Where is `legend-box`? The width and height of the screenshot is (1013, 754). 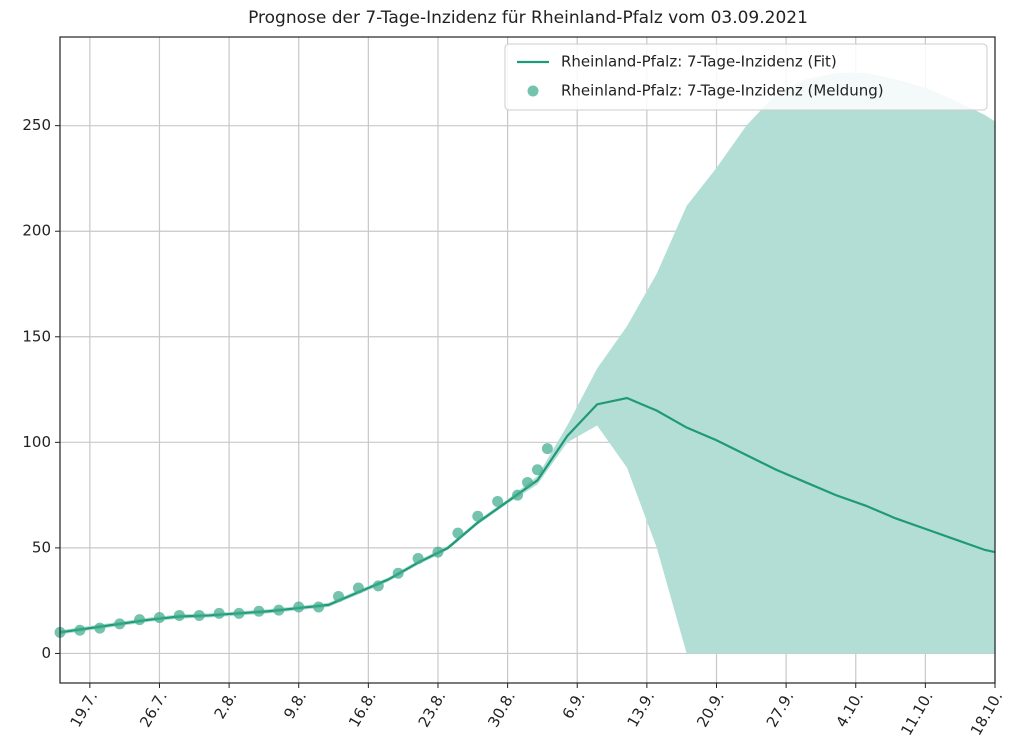
legend-box is located at coordinates (746, 77).